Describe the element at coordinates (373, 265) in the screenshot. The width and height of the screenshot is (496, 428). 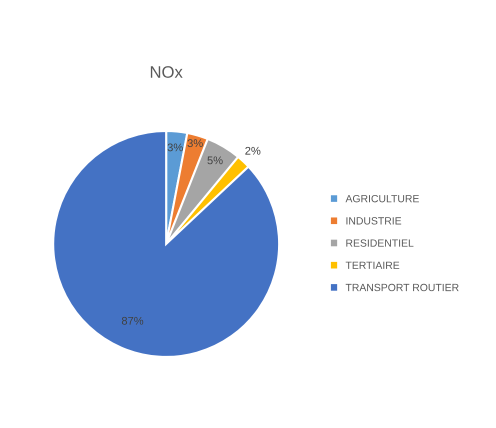
I see `legend-label: TERTIAIRE` at that location.